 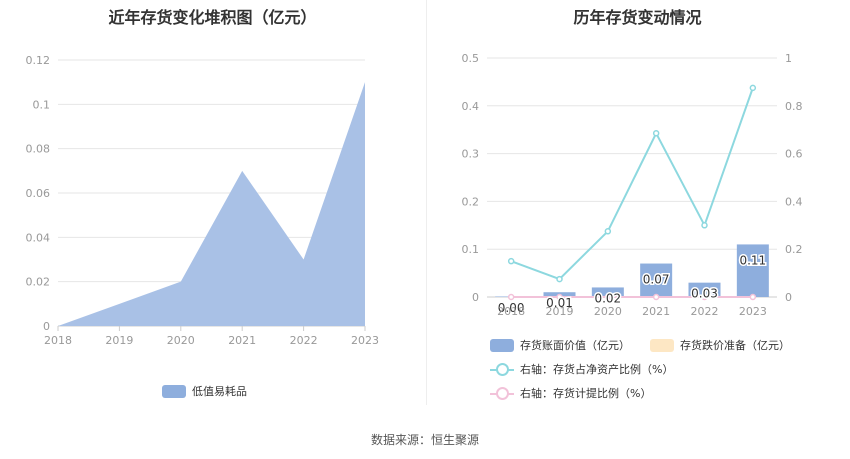 I want to click on legend-label-impairment: 存货跌价准备（亿元）, so click(x=735, y=345).